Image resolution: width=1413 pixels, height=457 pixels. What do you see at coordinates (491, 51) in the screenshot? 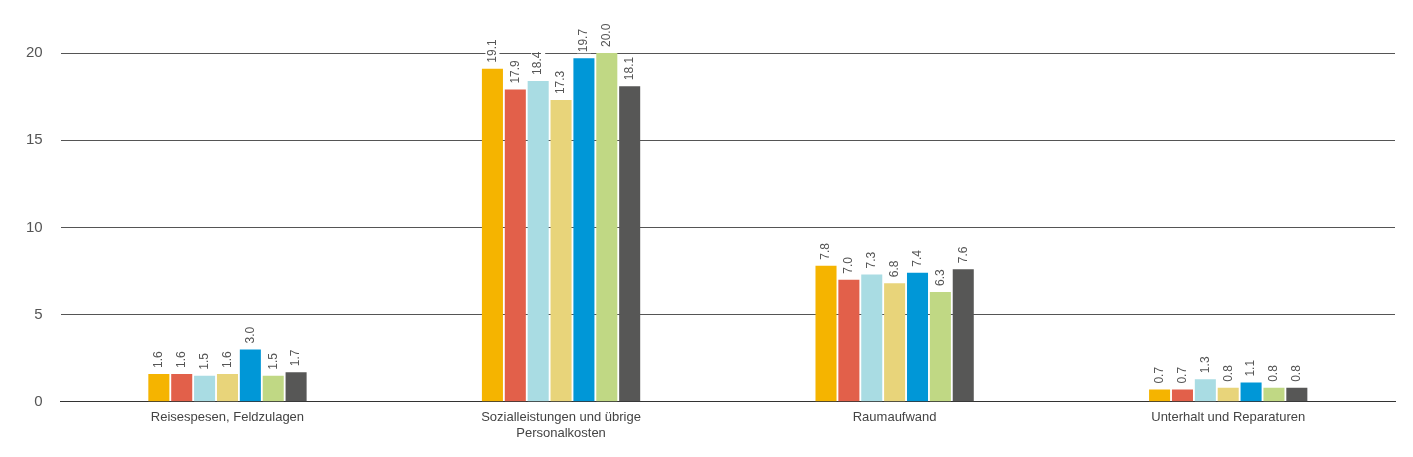
I see `data-label: 19.1` at bounding box center [491, 51].